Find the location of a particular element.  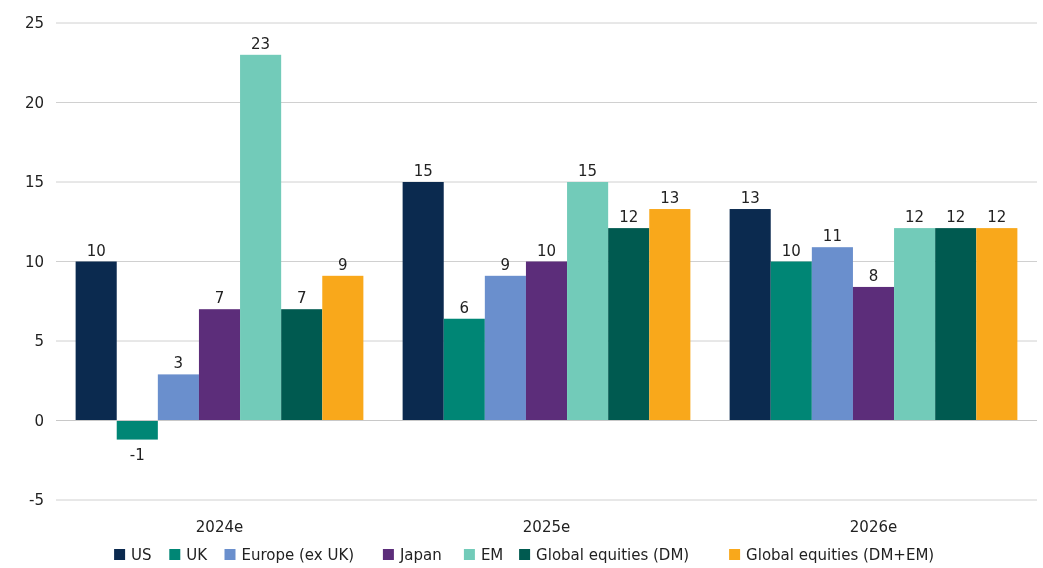

data-label: 8 is located at coordinates (873, 275).